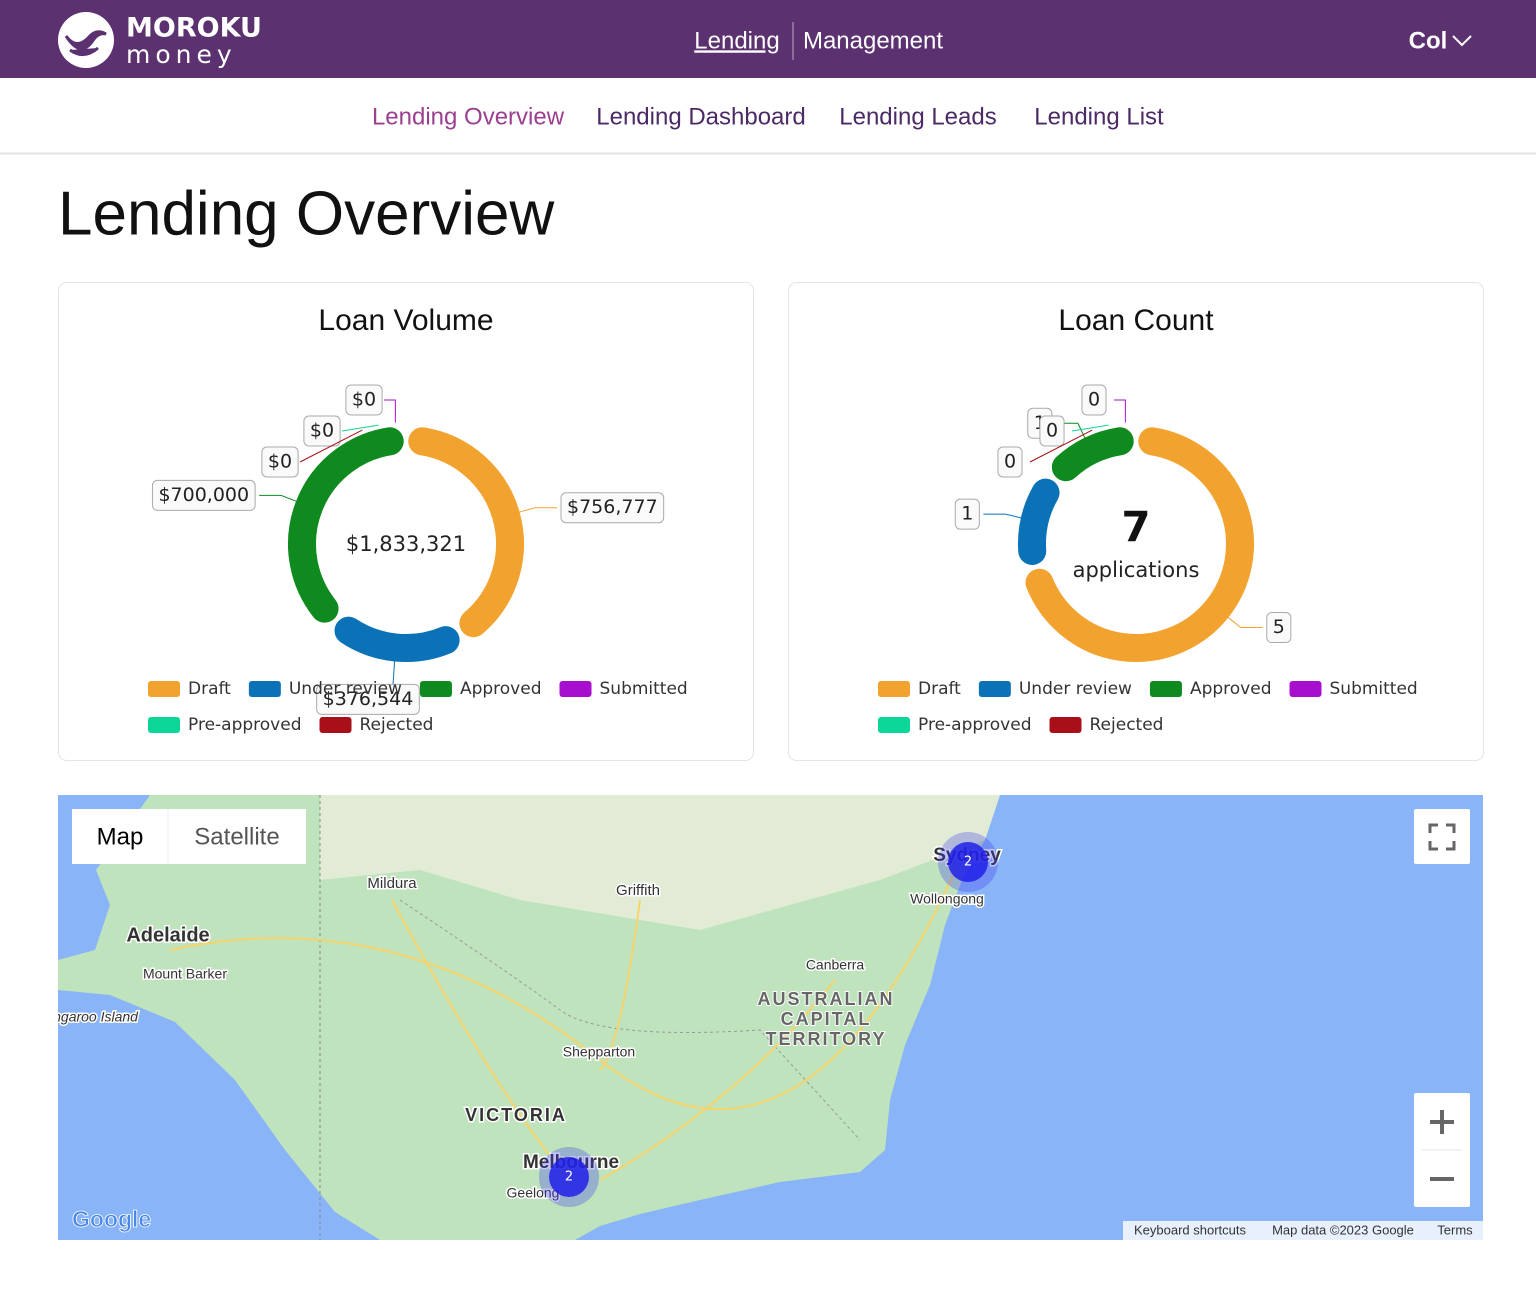  What do you see at coordinates (405, 320) in the screenshot?
I see `chart-title: Loan Volume` at bounding box center [405, 320].